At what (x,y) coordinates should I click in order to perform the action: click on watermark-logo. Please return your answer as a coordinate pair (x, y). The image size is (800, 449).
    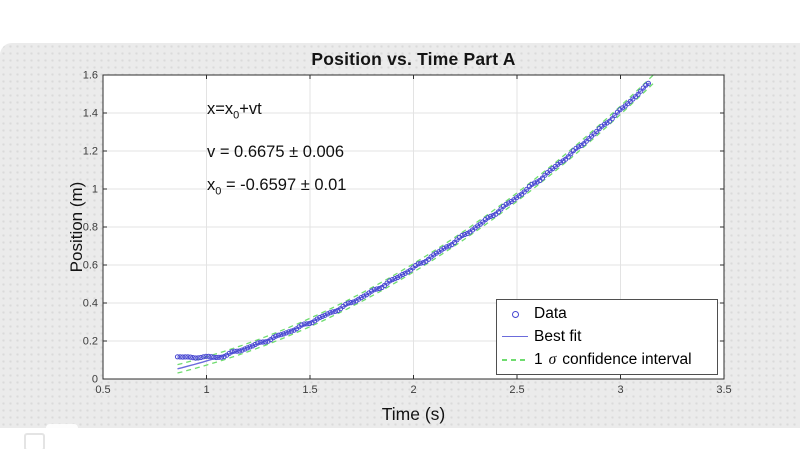
    Looking at the image, I should click on (59, 436).